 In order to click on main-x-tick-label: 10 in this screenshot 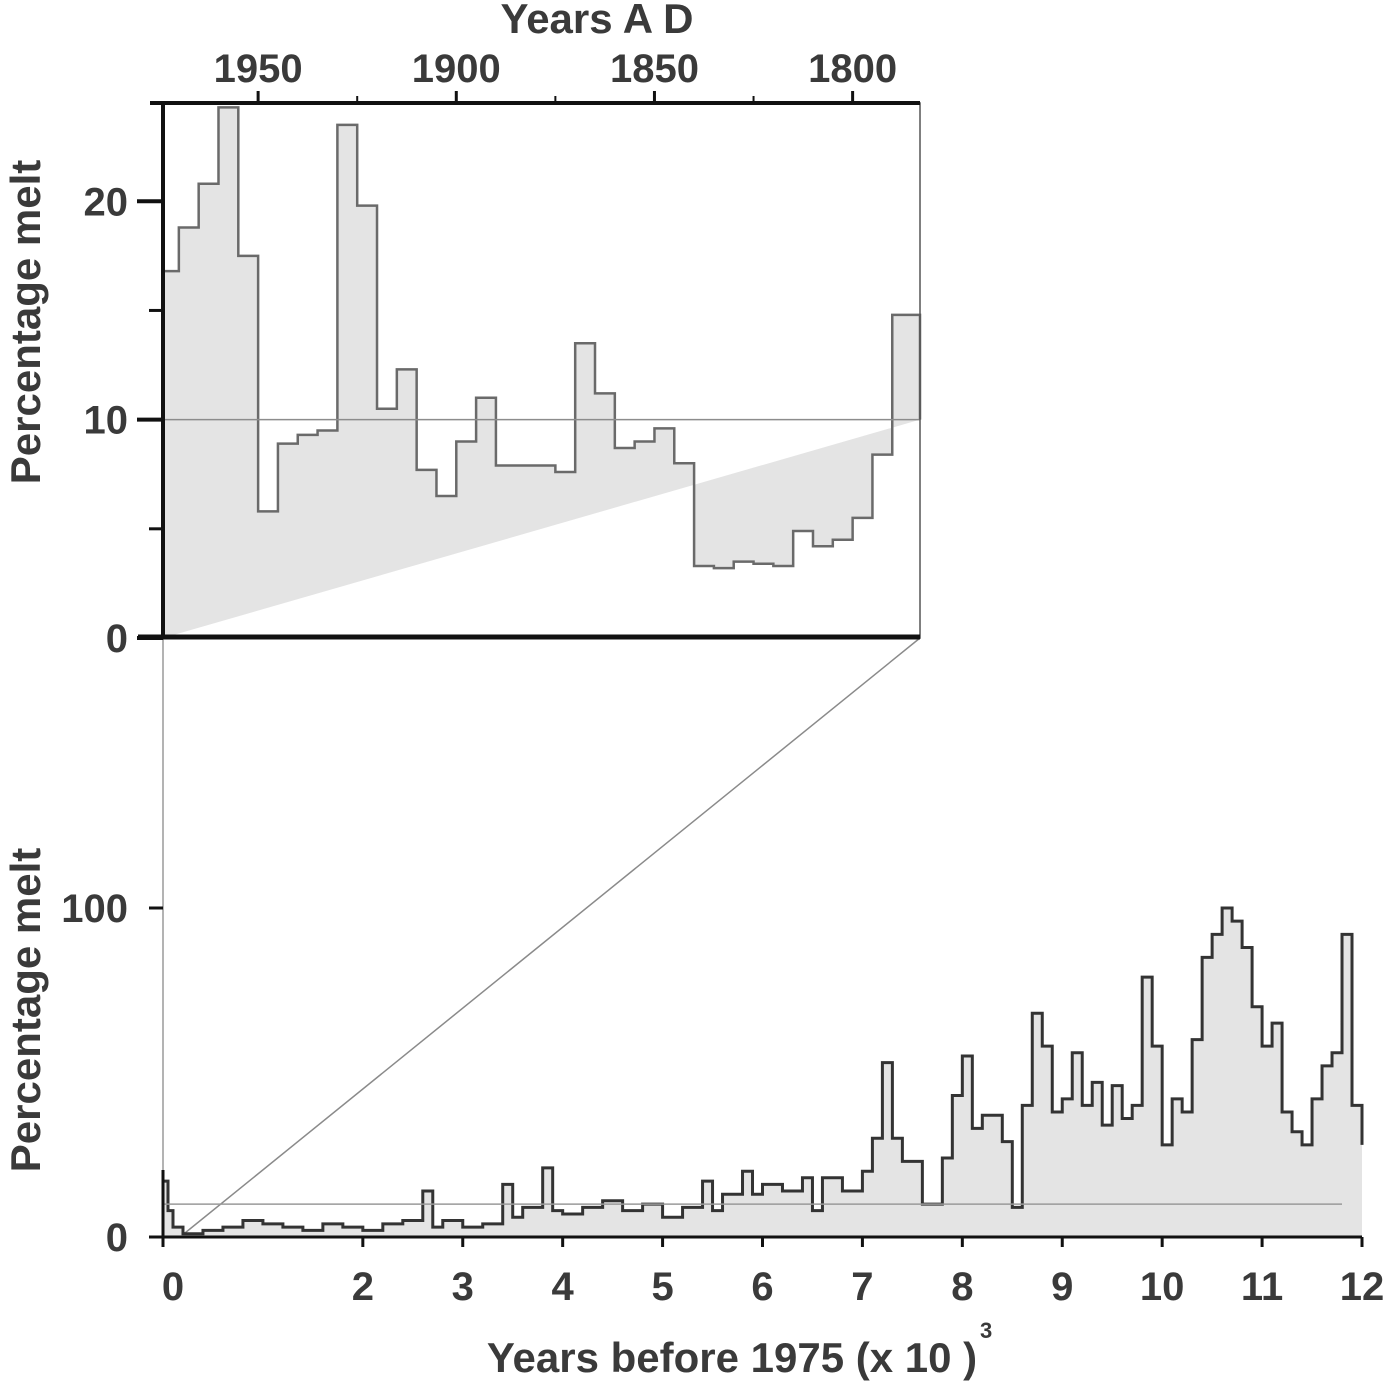, I will do `click(1162, 1287)`.